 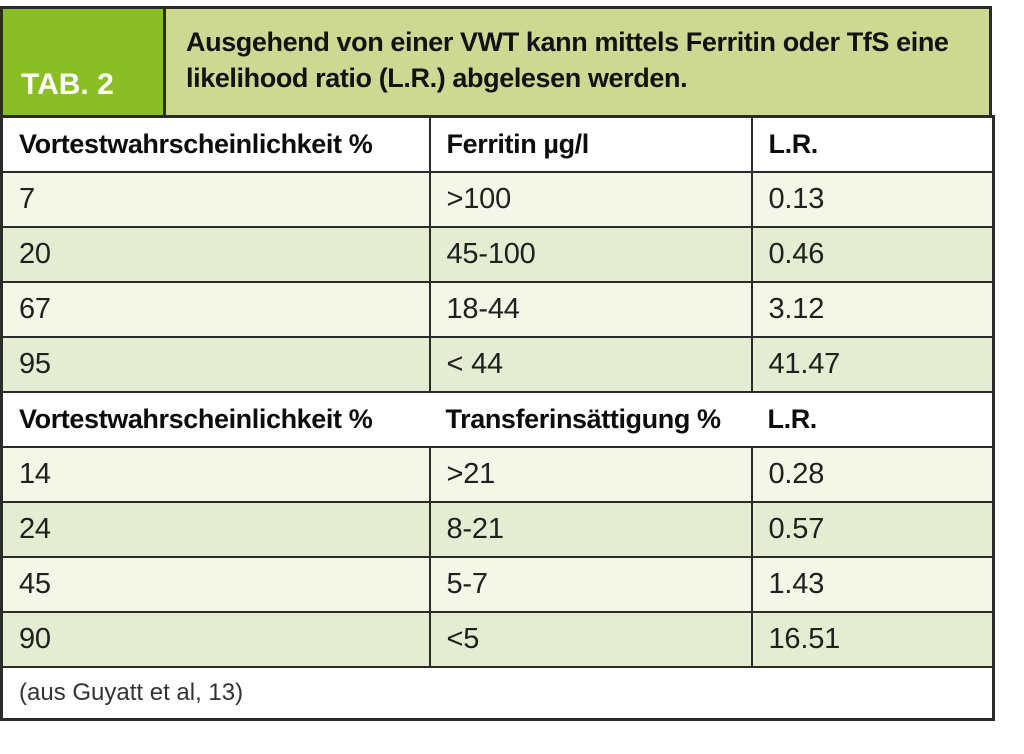 What do you see at coordinates (215, 584) in the screenshot?
I see `table-cell: 45` at bounding box center [215, 584].